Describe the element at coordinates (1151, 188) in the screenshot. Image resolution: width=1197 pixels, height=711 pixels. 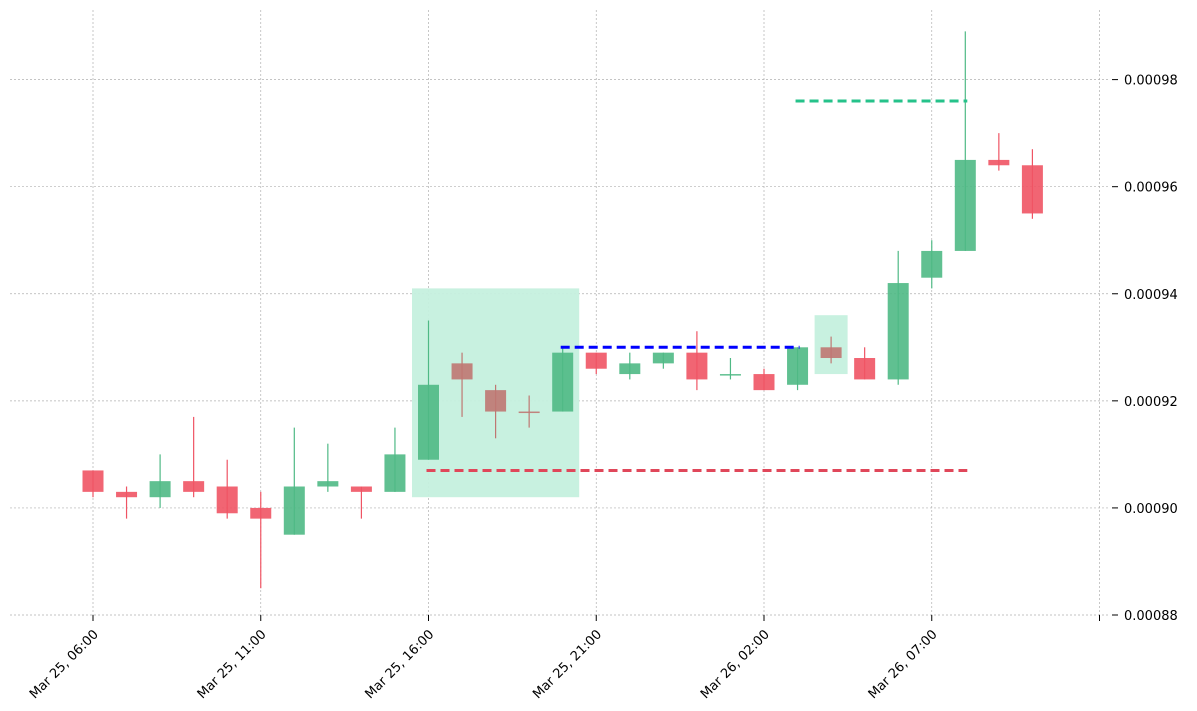
I see `y-tick-label: 0.00096` at that location.